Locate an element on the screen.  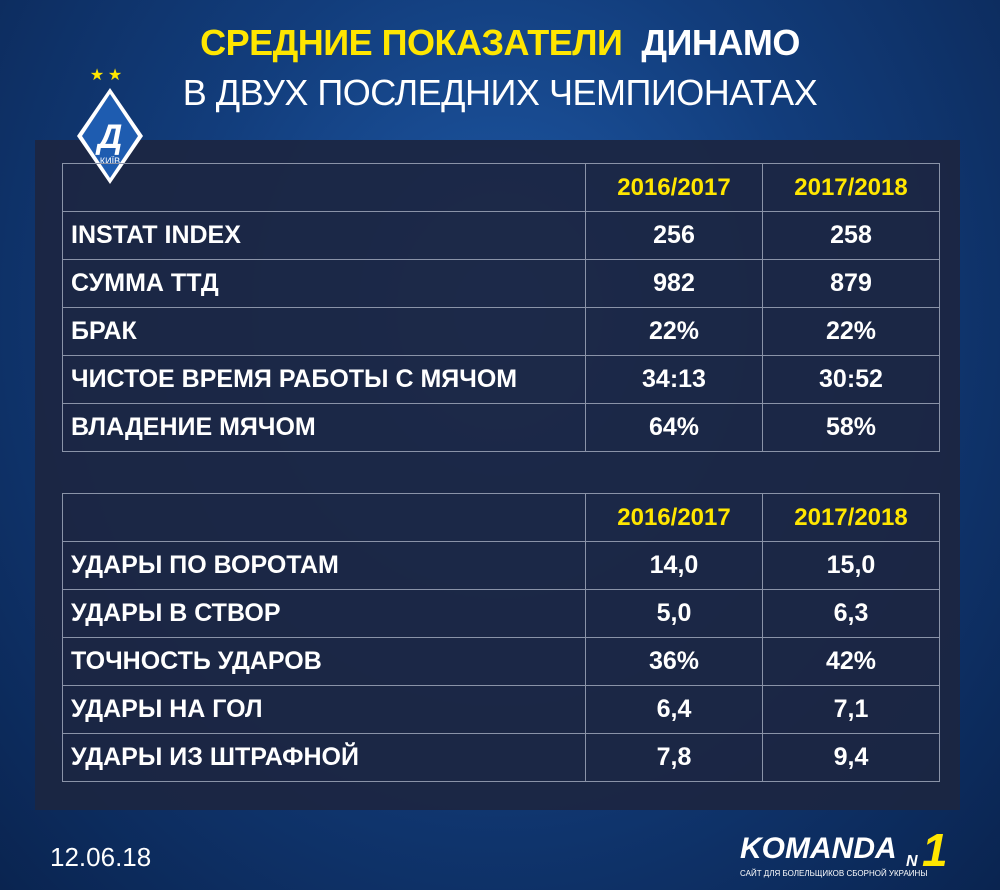
row-label: УДАРЫ НА ГОЛ is located at coordinates (324, 709).